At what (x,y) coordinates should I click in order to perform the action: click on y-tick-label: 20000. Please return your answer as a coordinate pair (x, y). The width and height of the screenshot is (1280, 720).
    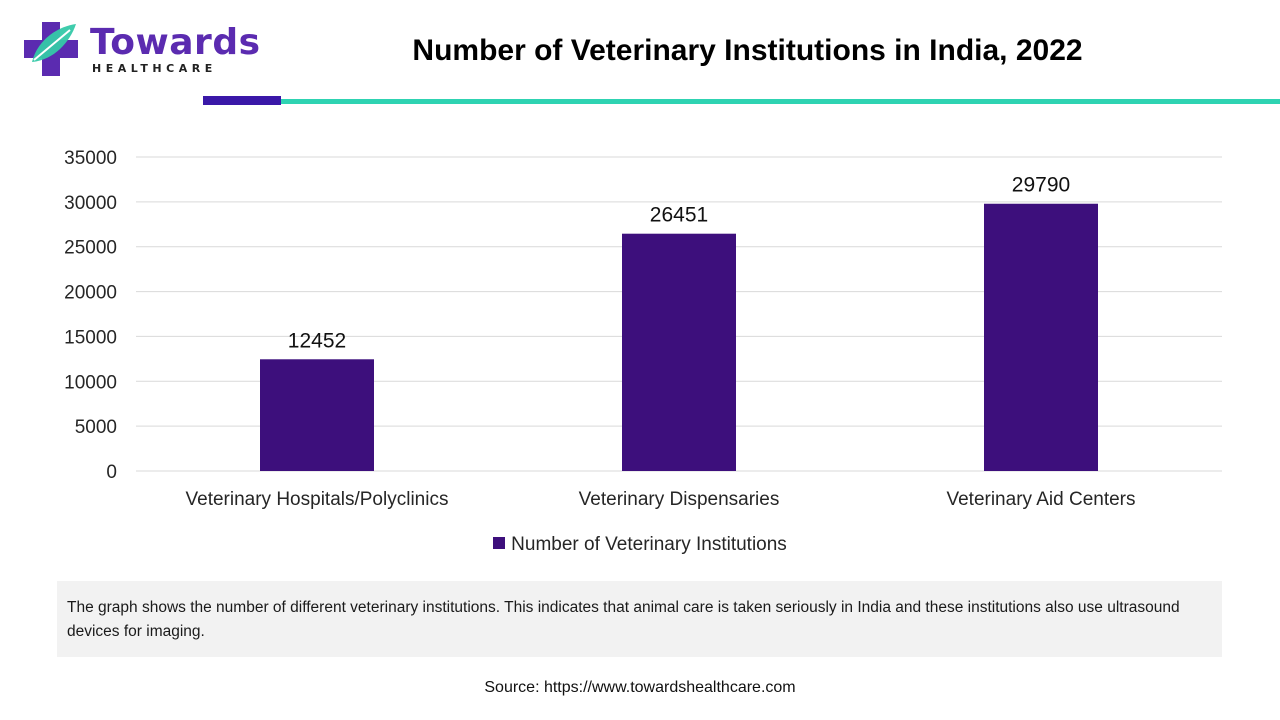
    Looking at the image, I should click on (90, 293).